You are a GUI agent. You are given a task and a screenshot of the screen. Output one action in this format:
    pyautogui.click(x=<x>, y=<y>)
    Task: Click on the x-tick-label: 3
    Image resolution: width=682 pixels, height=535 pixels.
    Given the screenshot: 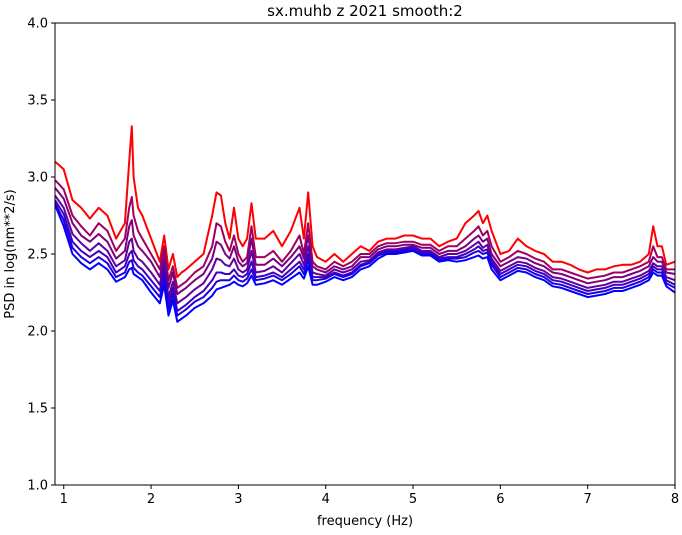 What is the action you would take?
    pyautogui.click(x=238, y=499)
    